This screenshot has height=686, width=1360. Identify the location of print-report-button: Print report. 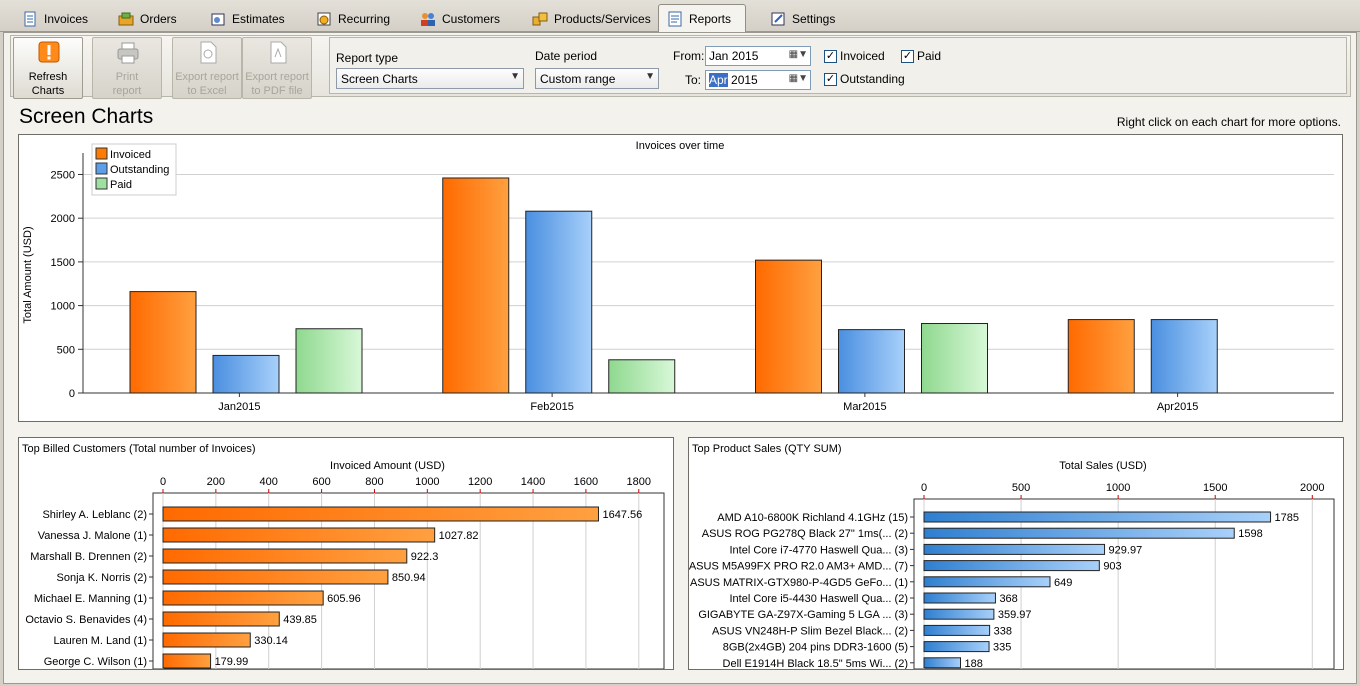
(127, 68).